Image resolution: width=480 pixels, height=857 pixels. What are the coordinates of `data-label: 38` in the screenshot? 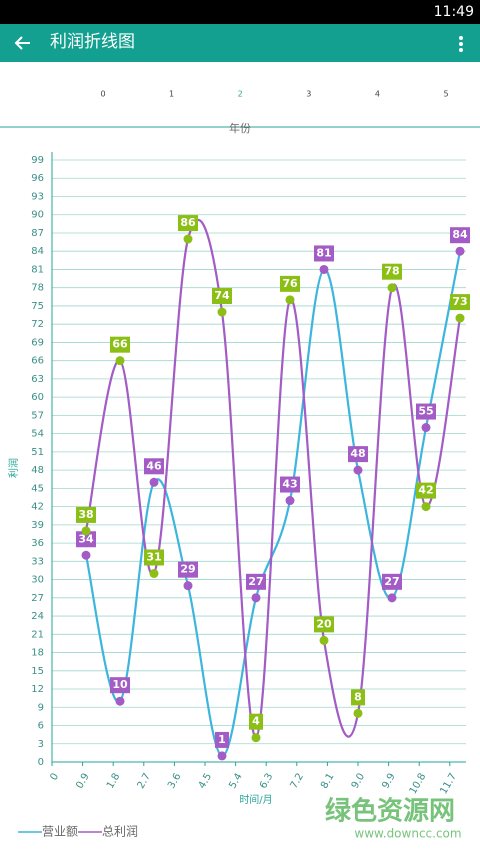 It's located at (85, 514).